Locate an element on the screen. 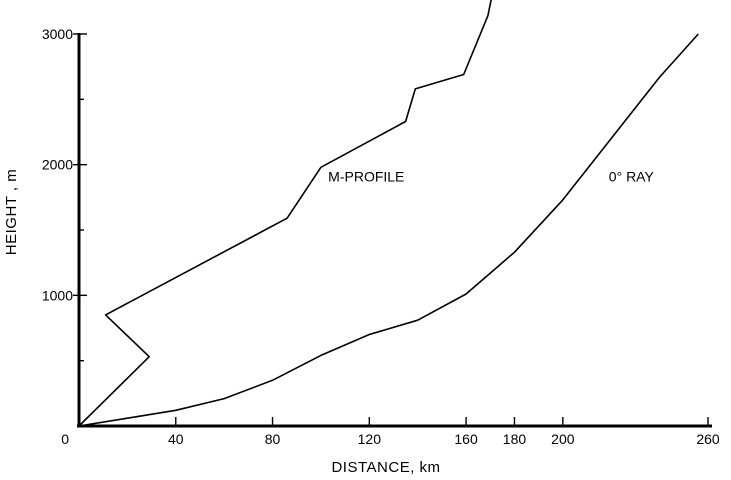 This screenshot has width=731, height=480. x-tick-label: 0 is located at coordinates (65, 439).